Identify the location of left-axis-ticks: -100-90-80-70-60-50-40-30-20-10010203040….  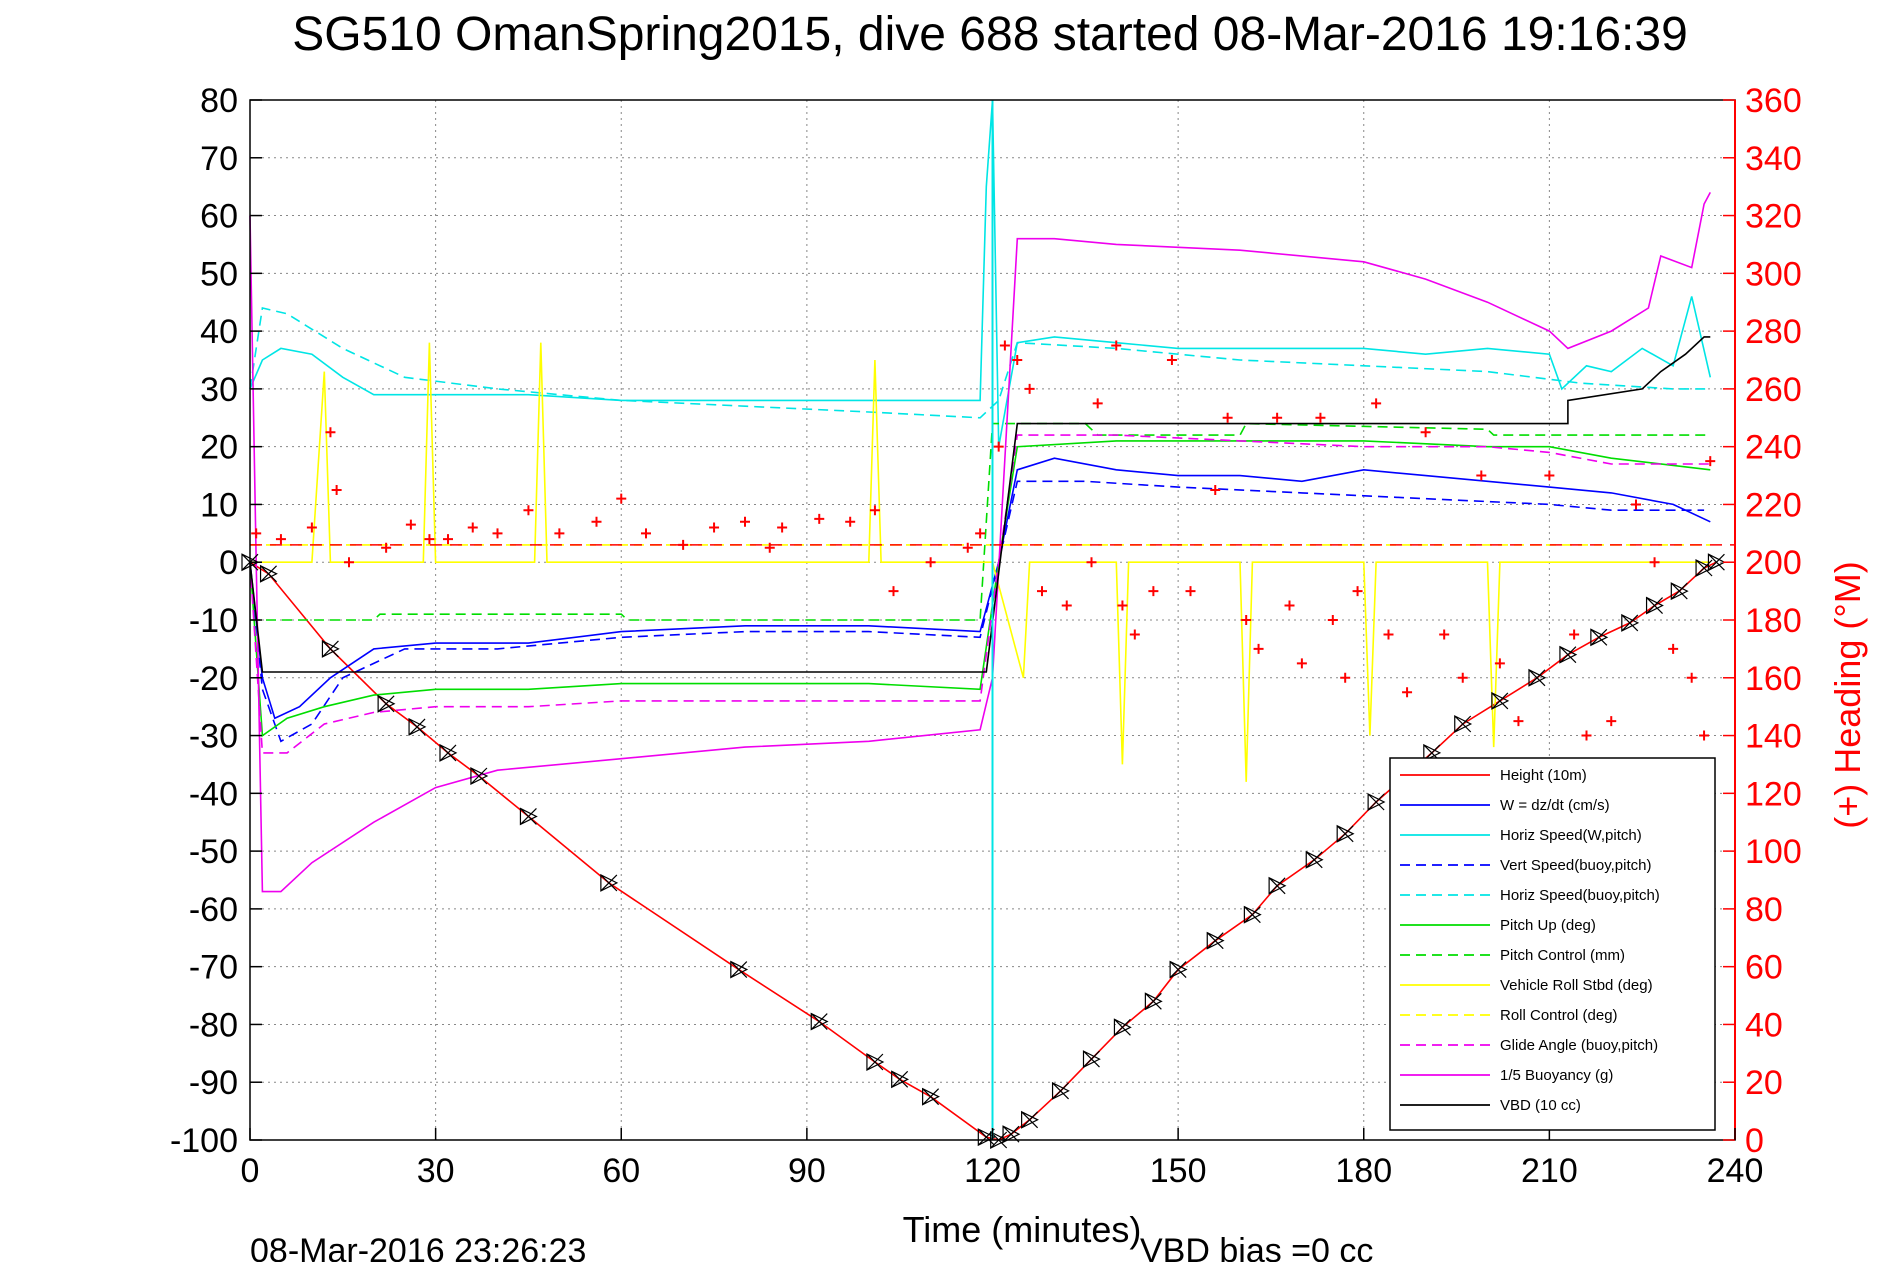
(216, 621).